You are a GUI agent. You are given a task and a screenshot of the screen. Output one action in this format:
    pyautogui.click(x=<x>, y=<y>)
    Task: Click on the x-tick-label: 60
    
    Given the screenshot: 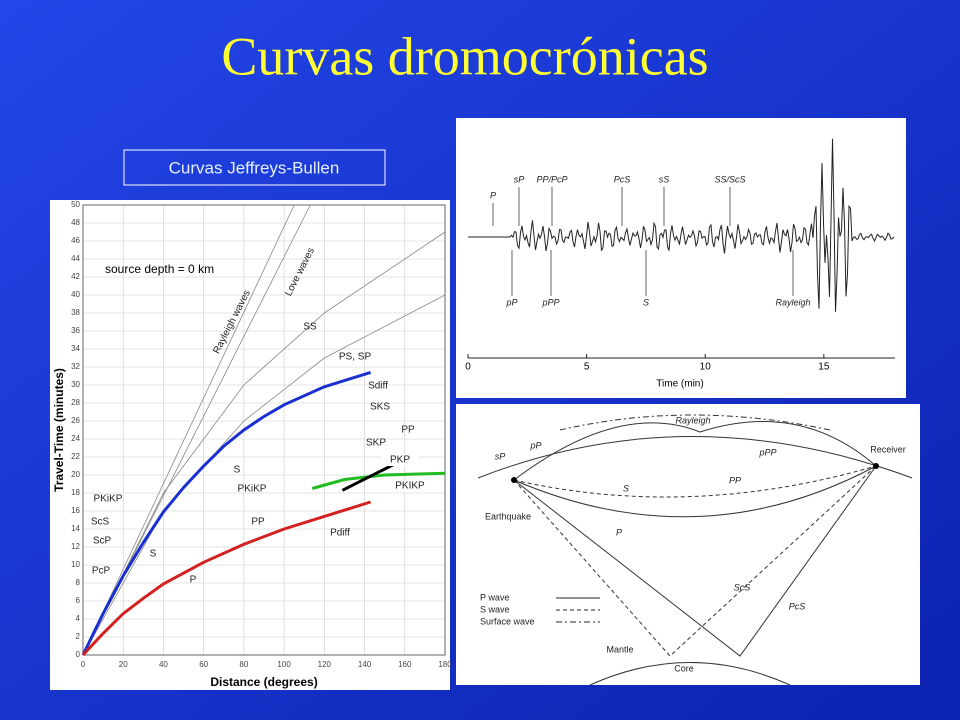 What is the action you would take?
    pyautogui.click(x=203, y=664)
    